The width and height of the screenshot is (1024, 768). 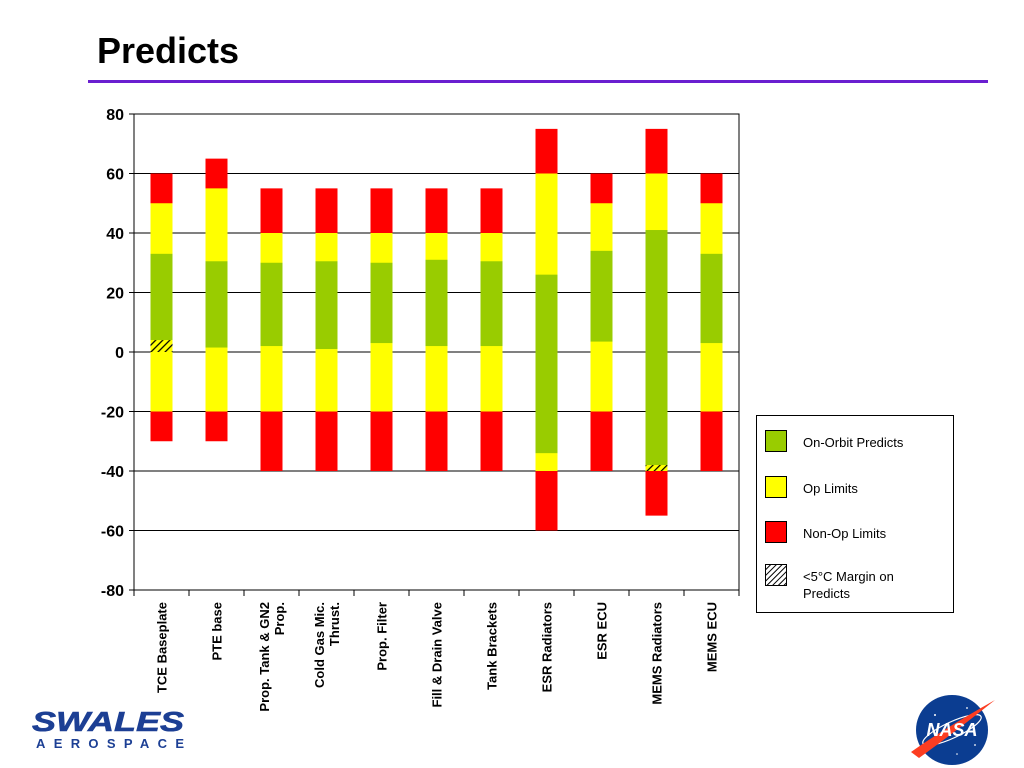 What do you see at coordinates (115, 234) in the screenshot?
I see `y-tick-label: 40` at bounding box center [115, 234].